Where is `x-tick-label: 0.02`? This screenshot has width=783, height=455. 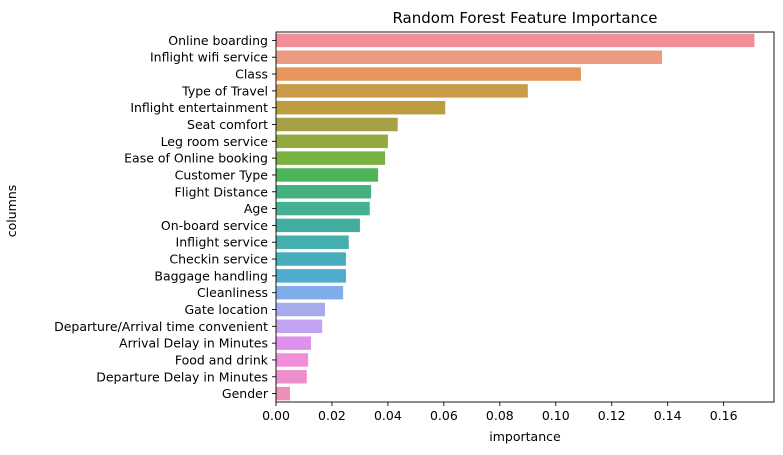 x-tick-label: 0.02 is located at coordinates (332, 415).